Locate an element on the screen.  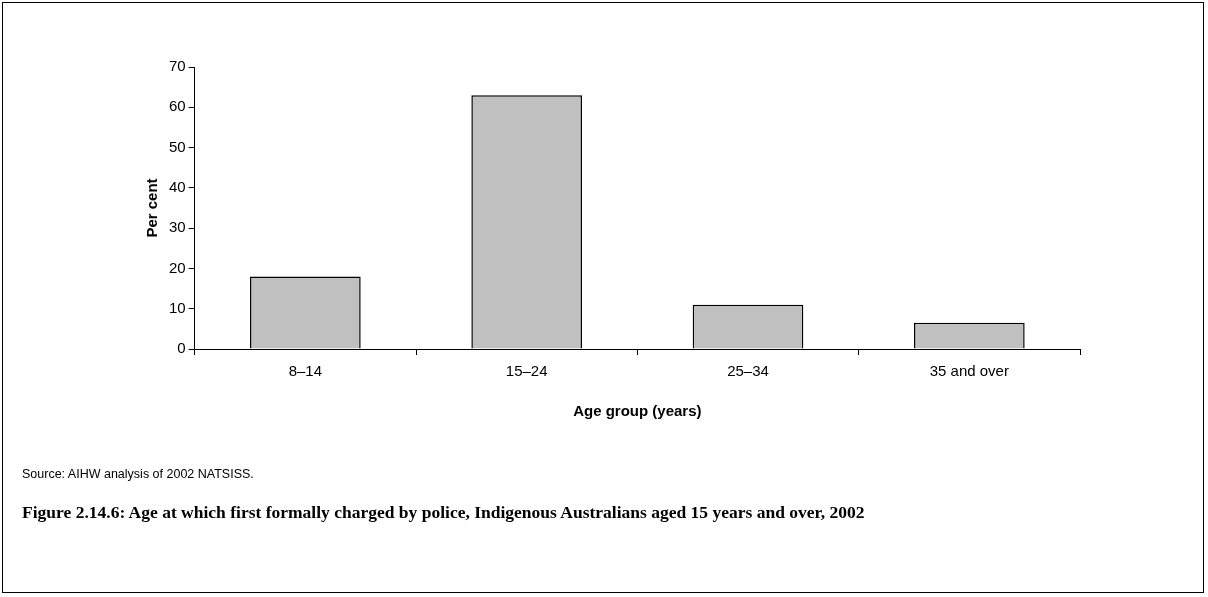
y-tick-label: 10 is located at coordinates (177, 307).